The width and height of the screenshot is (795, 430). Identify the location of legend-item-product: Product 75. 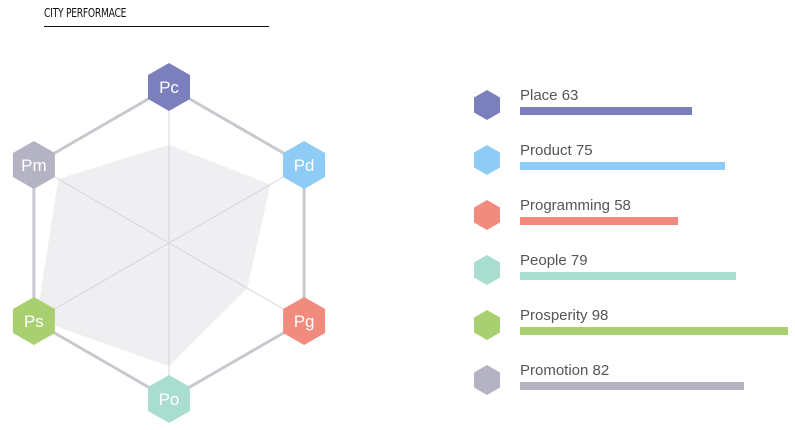
(633, 163).